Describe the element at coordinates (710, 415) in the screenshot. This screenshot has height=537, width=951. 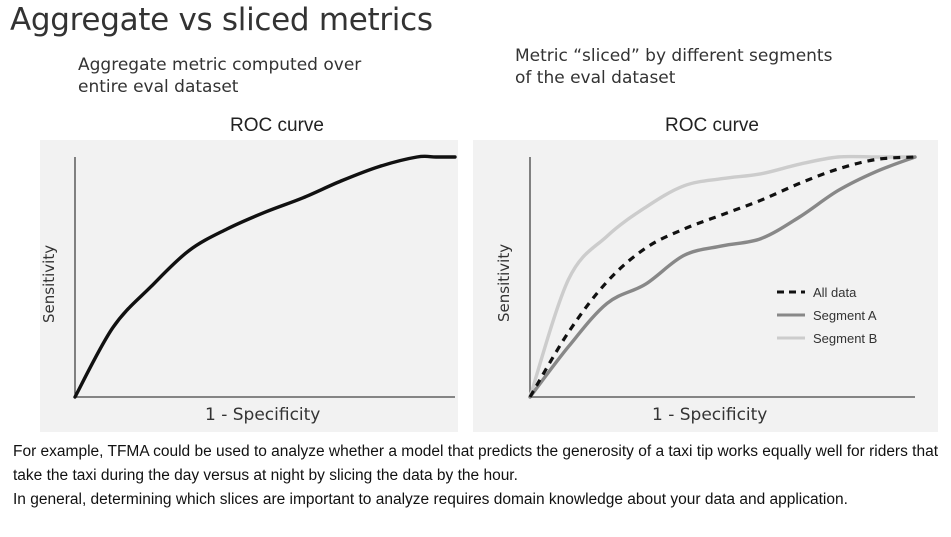
I see `right-x-axis-label: 1 - Specificity` at that location.